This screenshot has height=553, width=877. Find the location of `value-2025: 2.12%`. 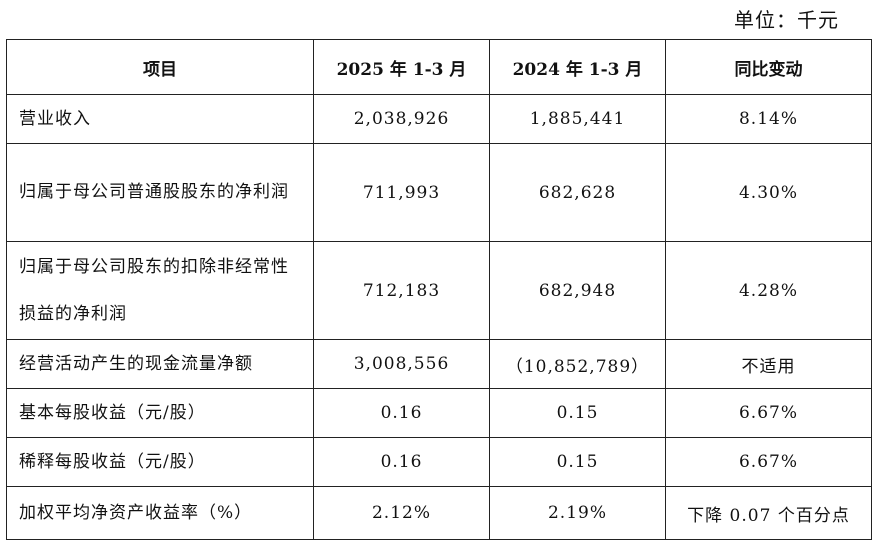

value-2025: 2.12% is located at coordinates (401, 513).